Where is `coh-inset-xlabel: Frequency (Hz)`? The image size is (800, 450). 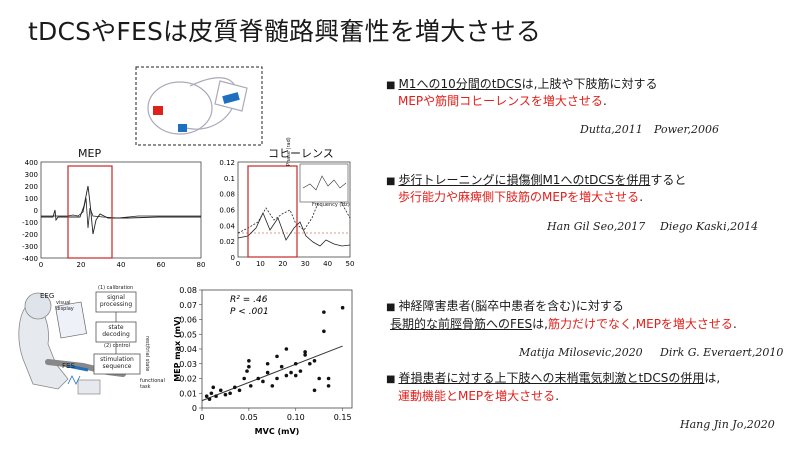 coh-inset-xlabel: Frequency (Hz) is located at coordinates (331, 205).